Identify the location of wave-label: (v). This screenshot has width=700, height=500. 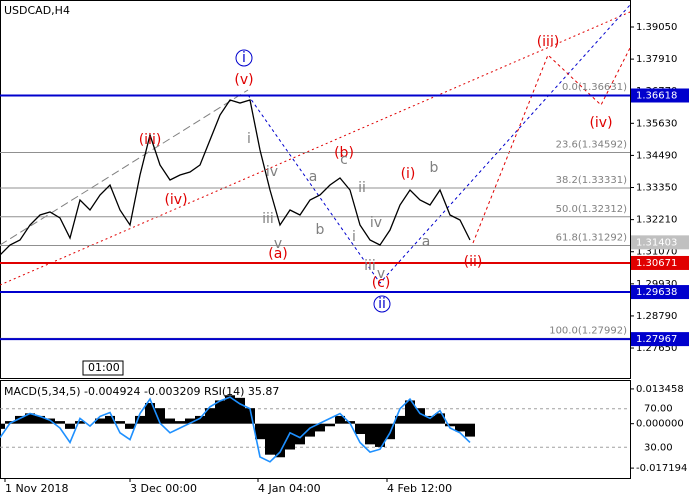
(243, 80).